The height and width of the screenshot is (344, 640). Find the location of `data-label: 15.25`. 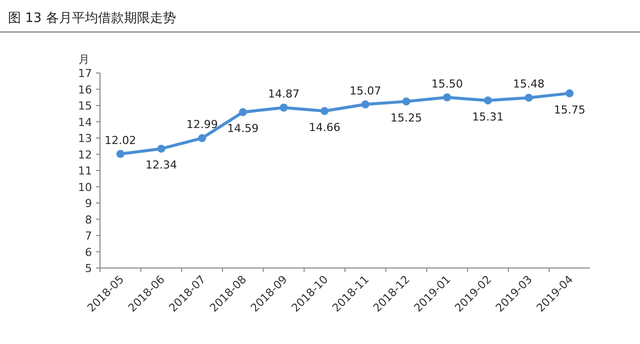

data-label: 15.25 is located at coordinates (406, 117).